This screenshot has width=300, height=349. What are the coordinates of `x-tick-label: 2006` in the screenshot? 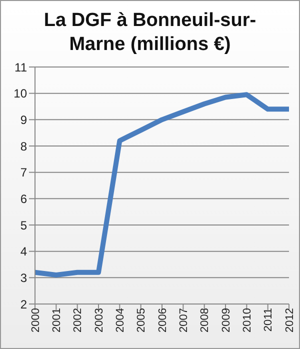 It's located at (162, 320).